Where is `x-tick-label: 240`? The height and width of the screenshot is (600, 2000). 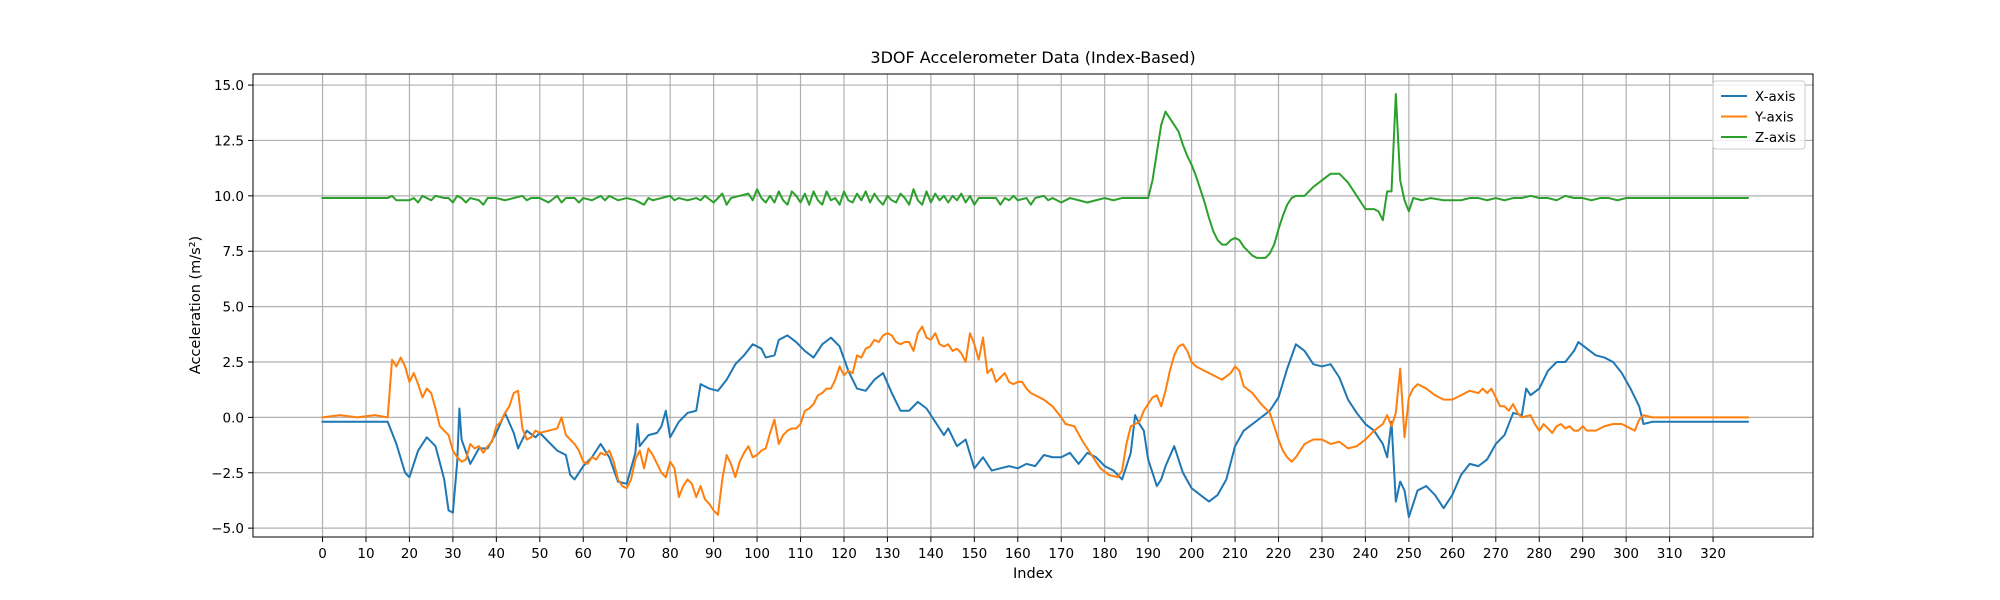 x-tick-label: 240 is located at coordinates (1366, 554).